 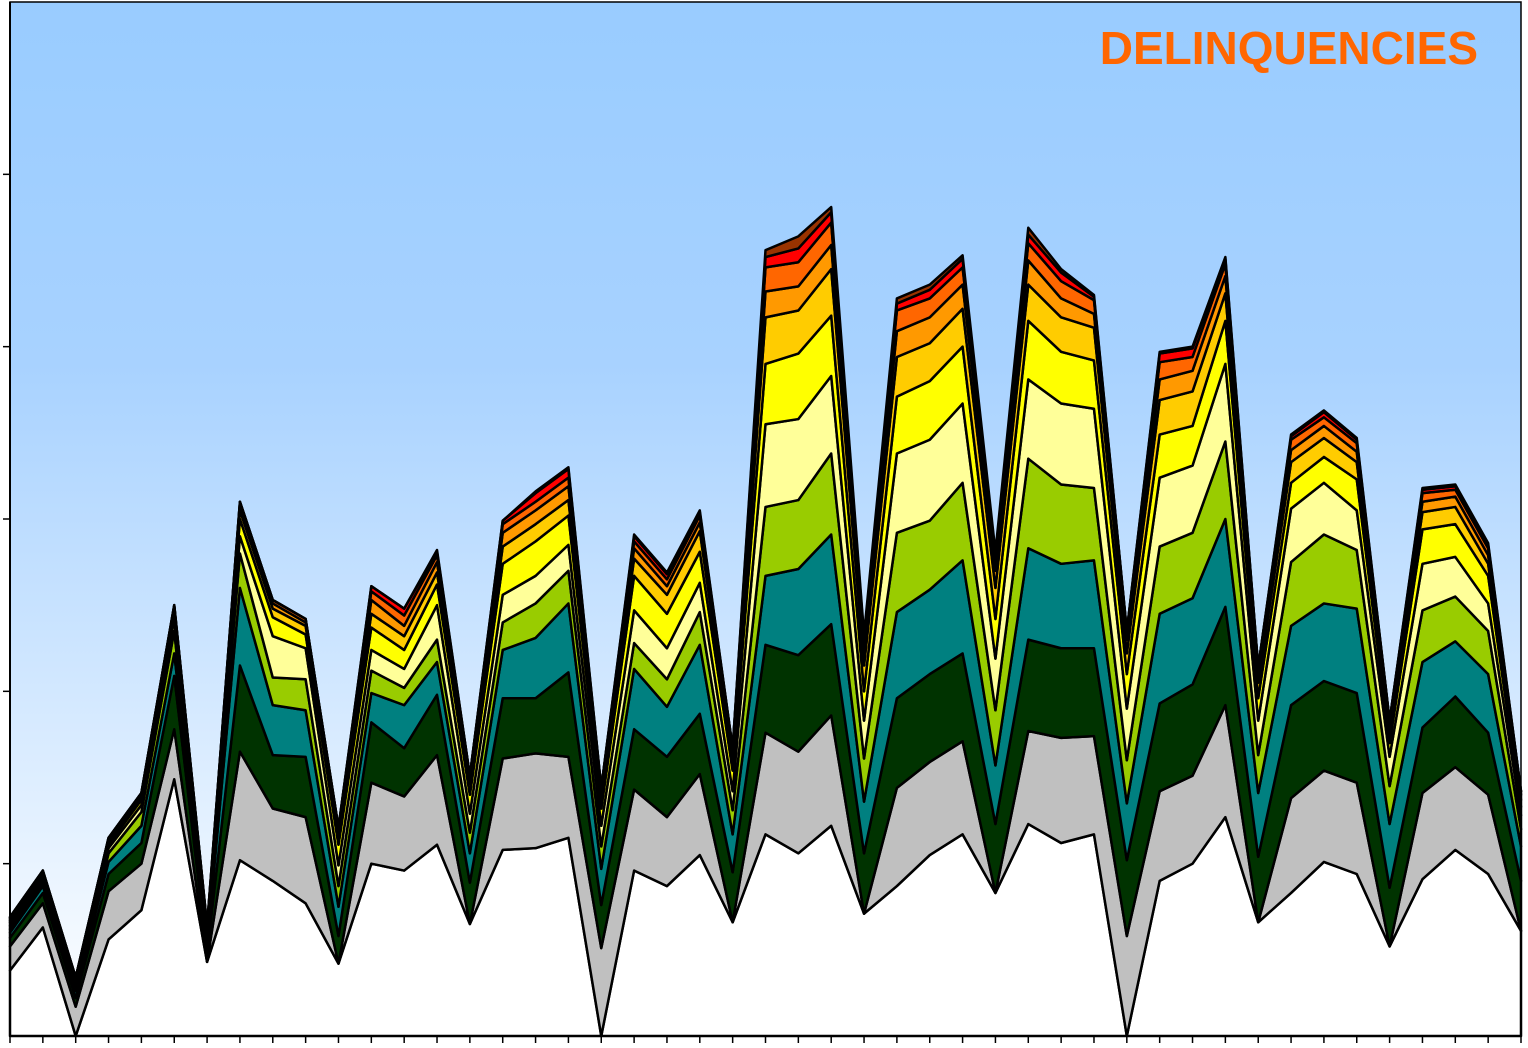 I want to click on x-axis, so click(x=765, y=1039).